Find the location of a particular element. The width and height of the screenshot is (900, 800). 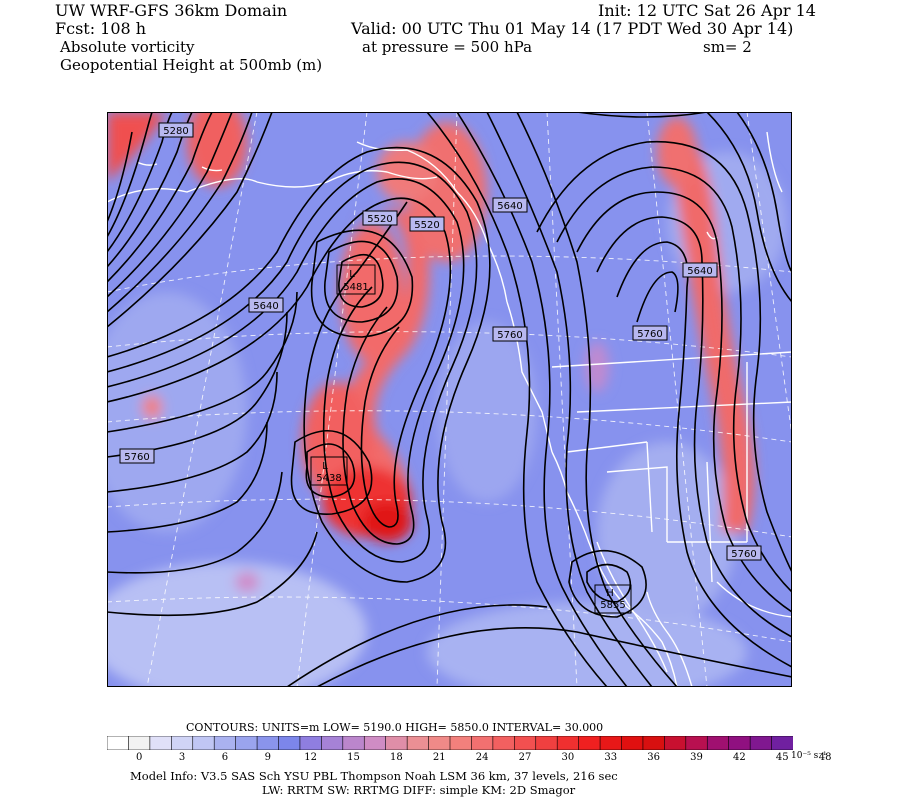

colorbar-tick: 3 is located at coordinates (182, 757).